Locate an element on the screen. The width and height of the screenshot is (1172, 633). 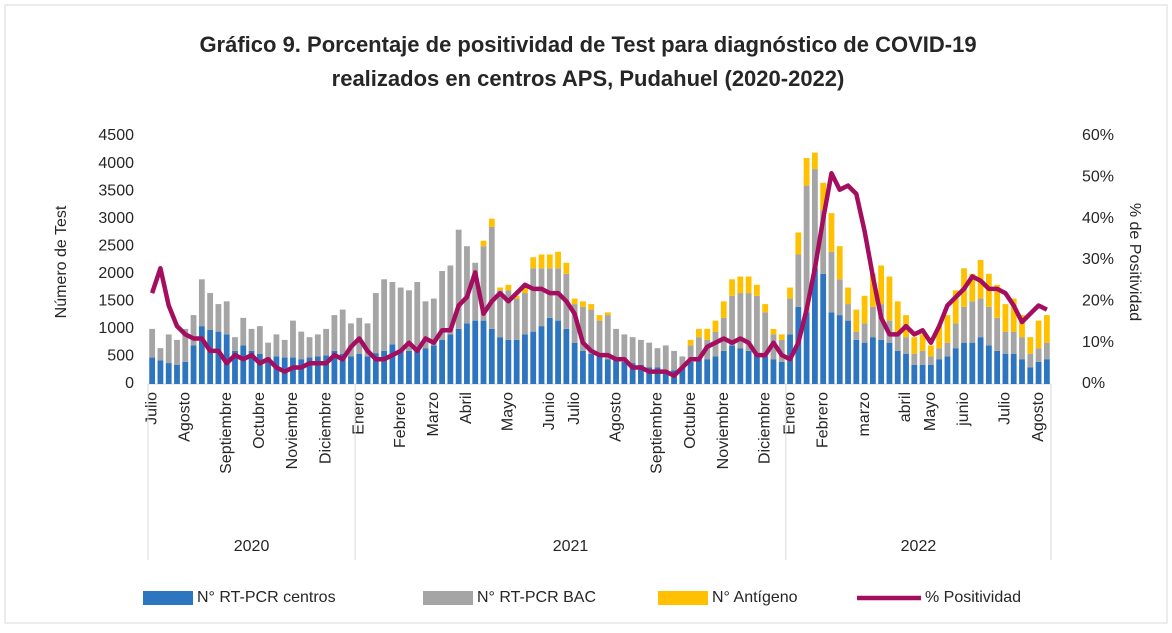
x-tick-label: Agosto is located at coordinates (184, 417).